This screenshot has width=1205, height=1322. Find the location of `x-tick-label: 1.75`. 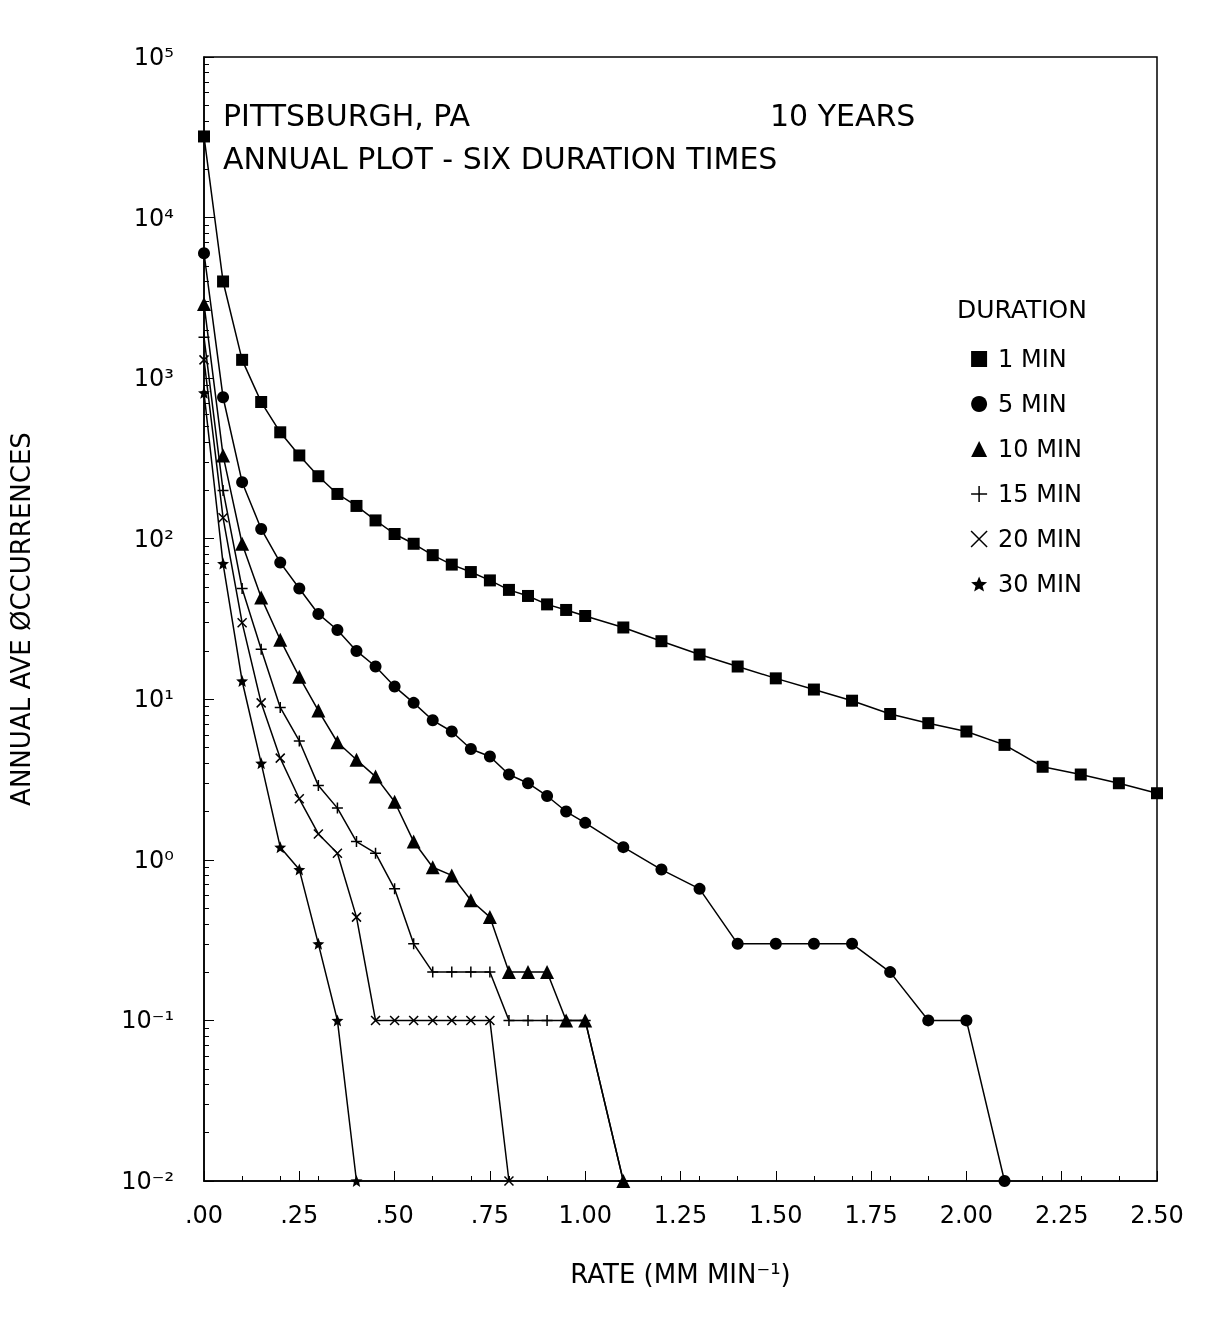

x-tick-label: 1.75 is located at coordinates (871, 1215).